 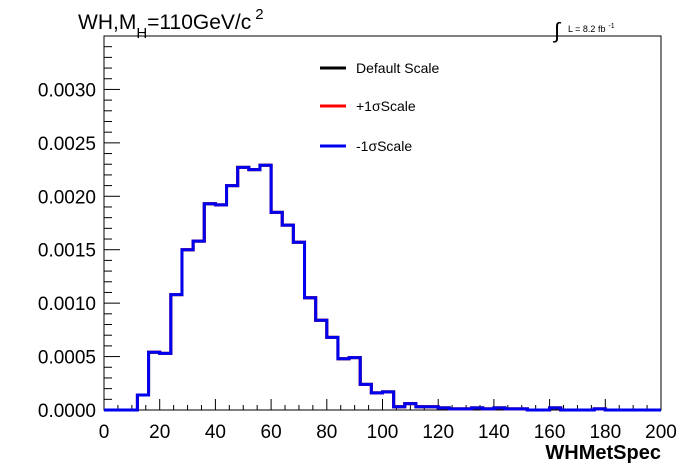 I want to click on integral-sign: ∫, so click(x=557, y=30).